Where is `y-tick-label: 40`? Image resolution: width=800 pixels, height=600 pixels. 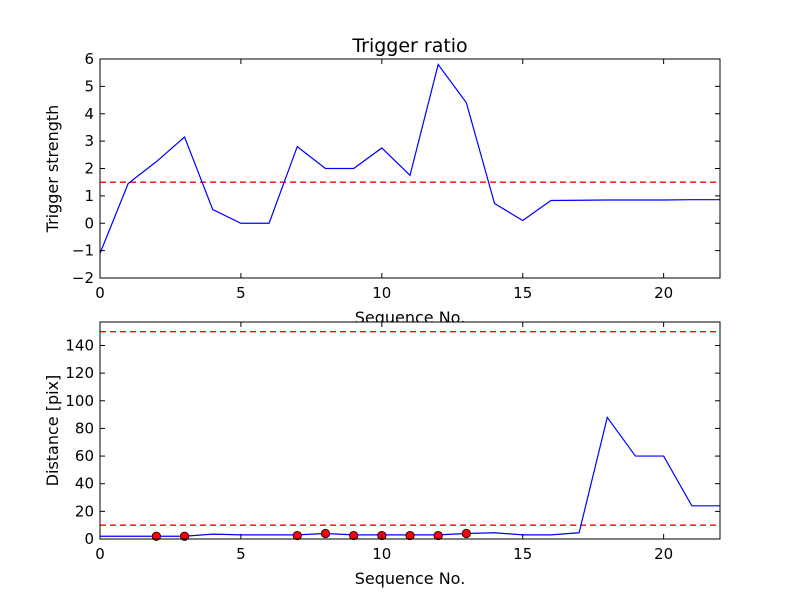 y-tick-label: 40 is located at coordinates (84, 484).